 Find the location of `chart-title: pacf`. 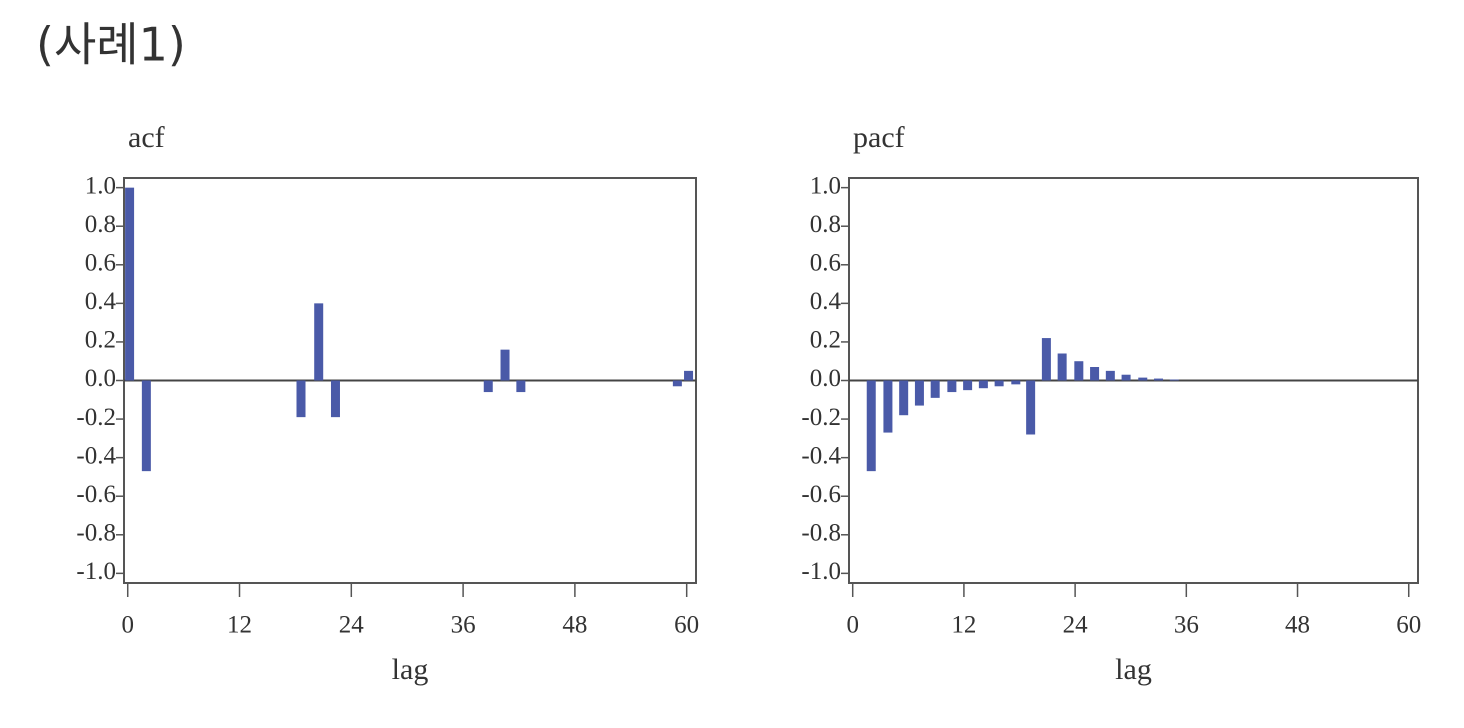

chart-title: pacf is located at coordinates (879, 137).